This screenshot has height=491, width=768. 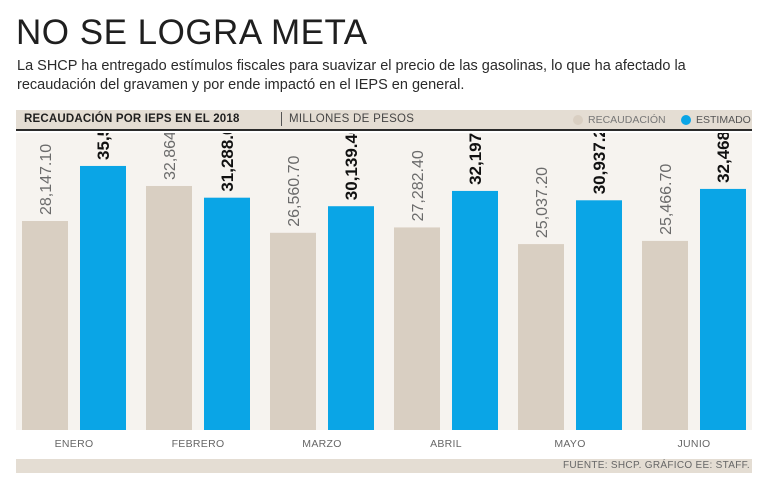 What do you see at coordinates (198, 444) in the screenshot?
I see `x-tick-label-febrero: FEBRERO` at bounding box center [198, 444].